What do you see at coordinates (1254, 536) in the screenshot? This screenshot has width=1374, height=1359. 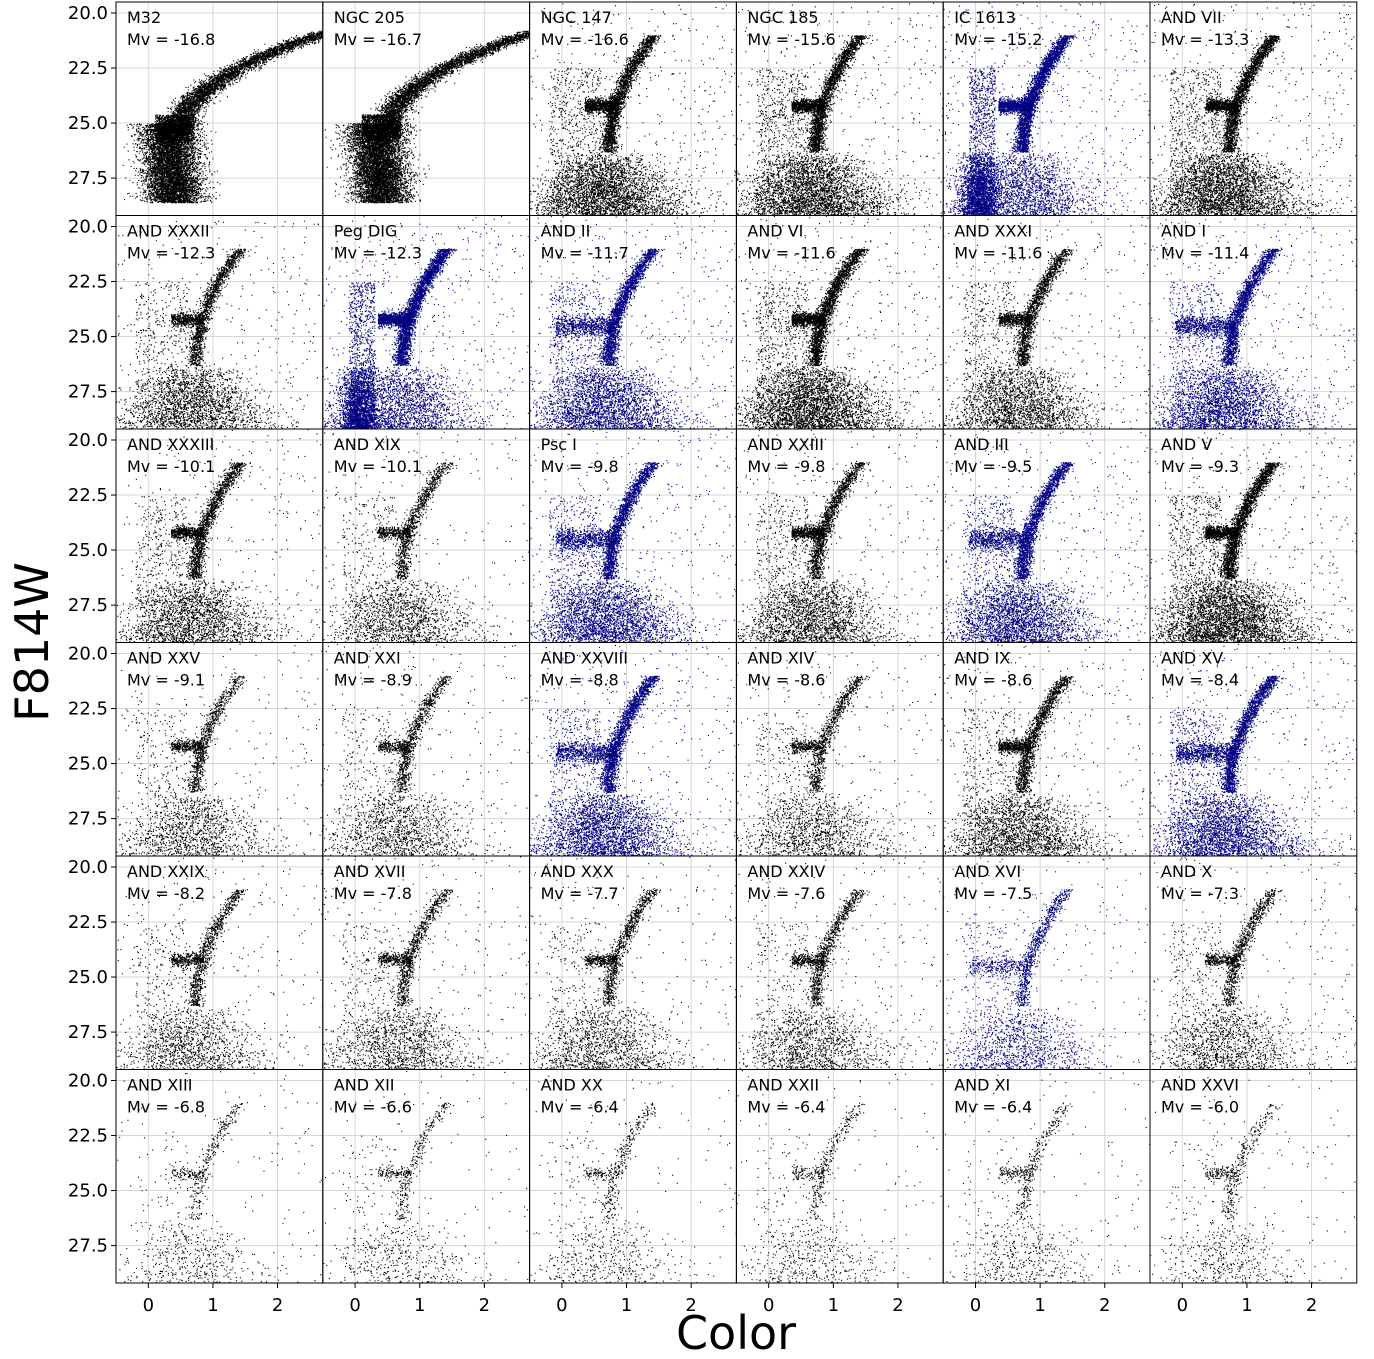 I see `panel: AND VMv = -9.3` at bounding box center [1254, 536].